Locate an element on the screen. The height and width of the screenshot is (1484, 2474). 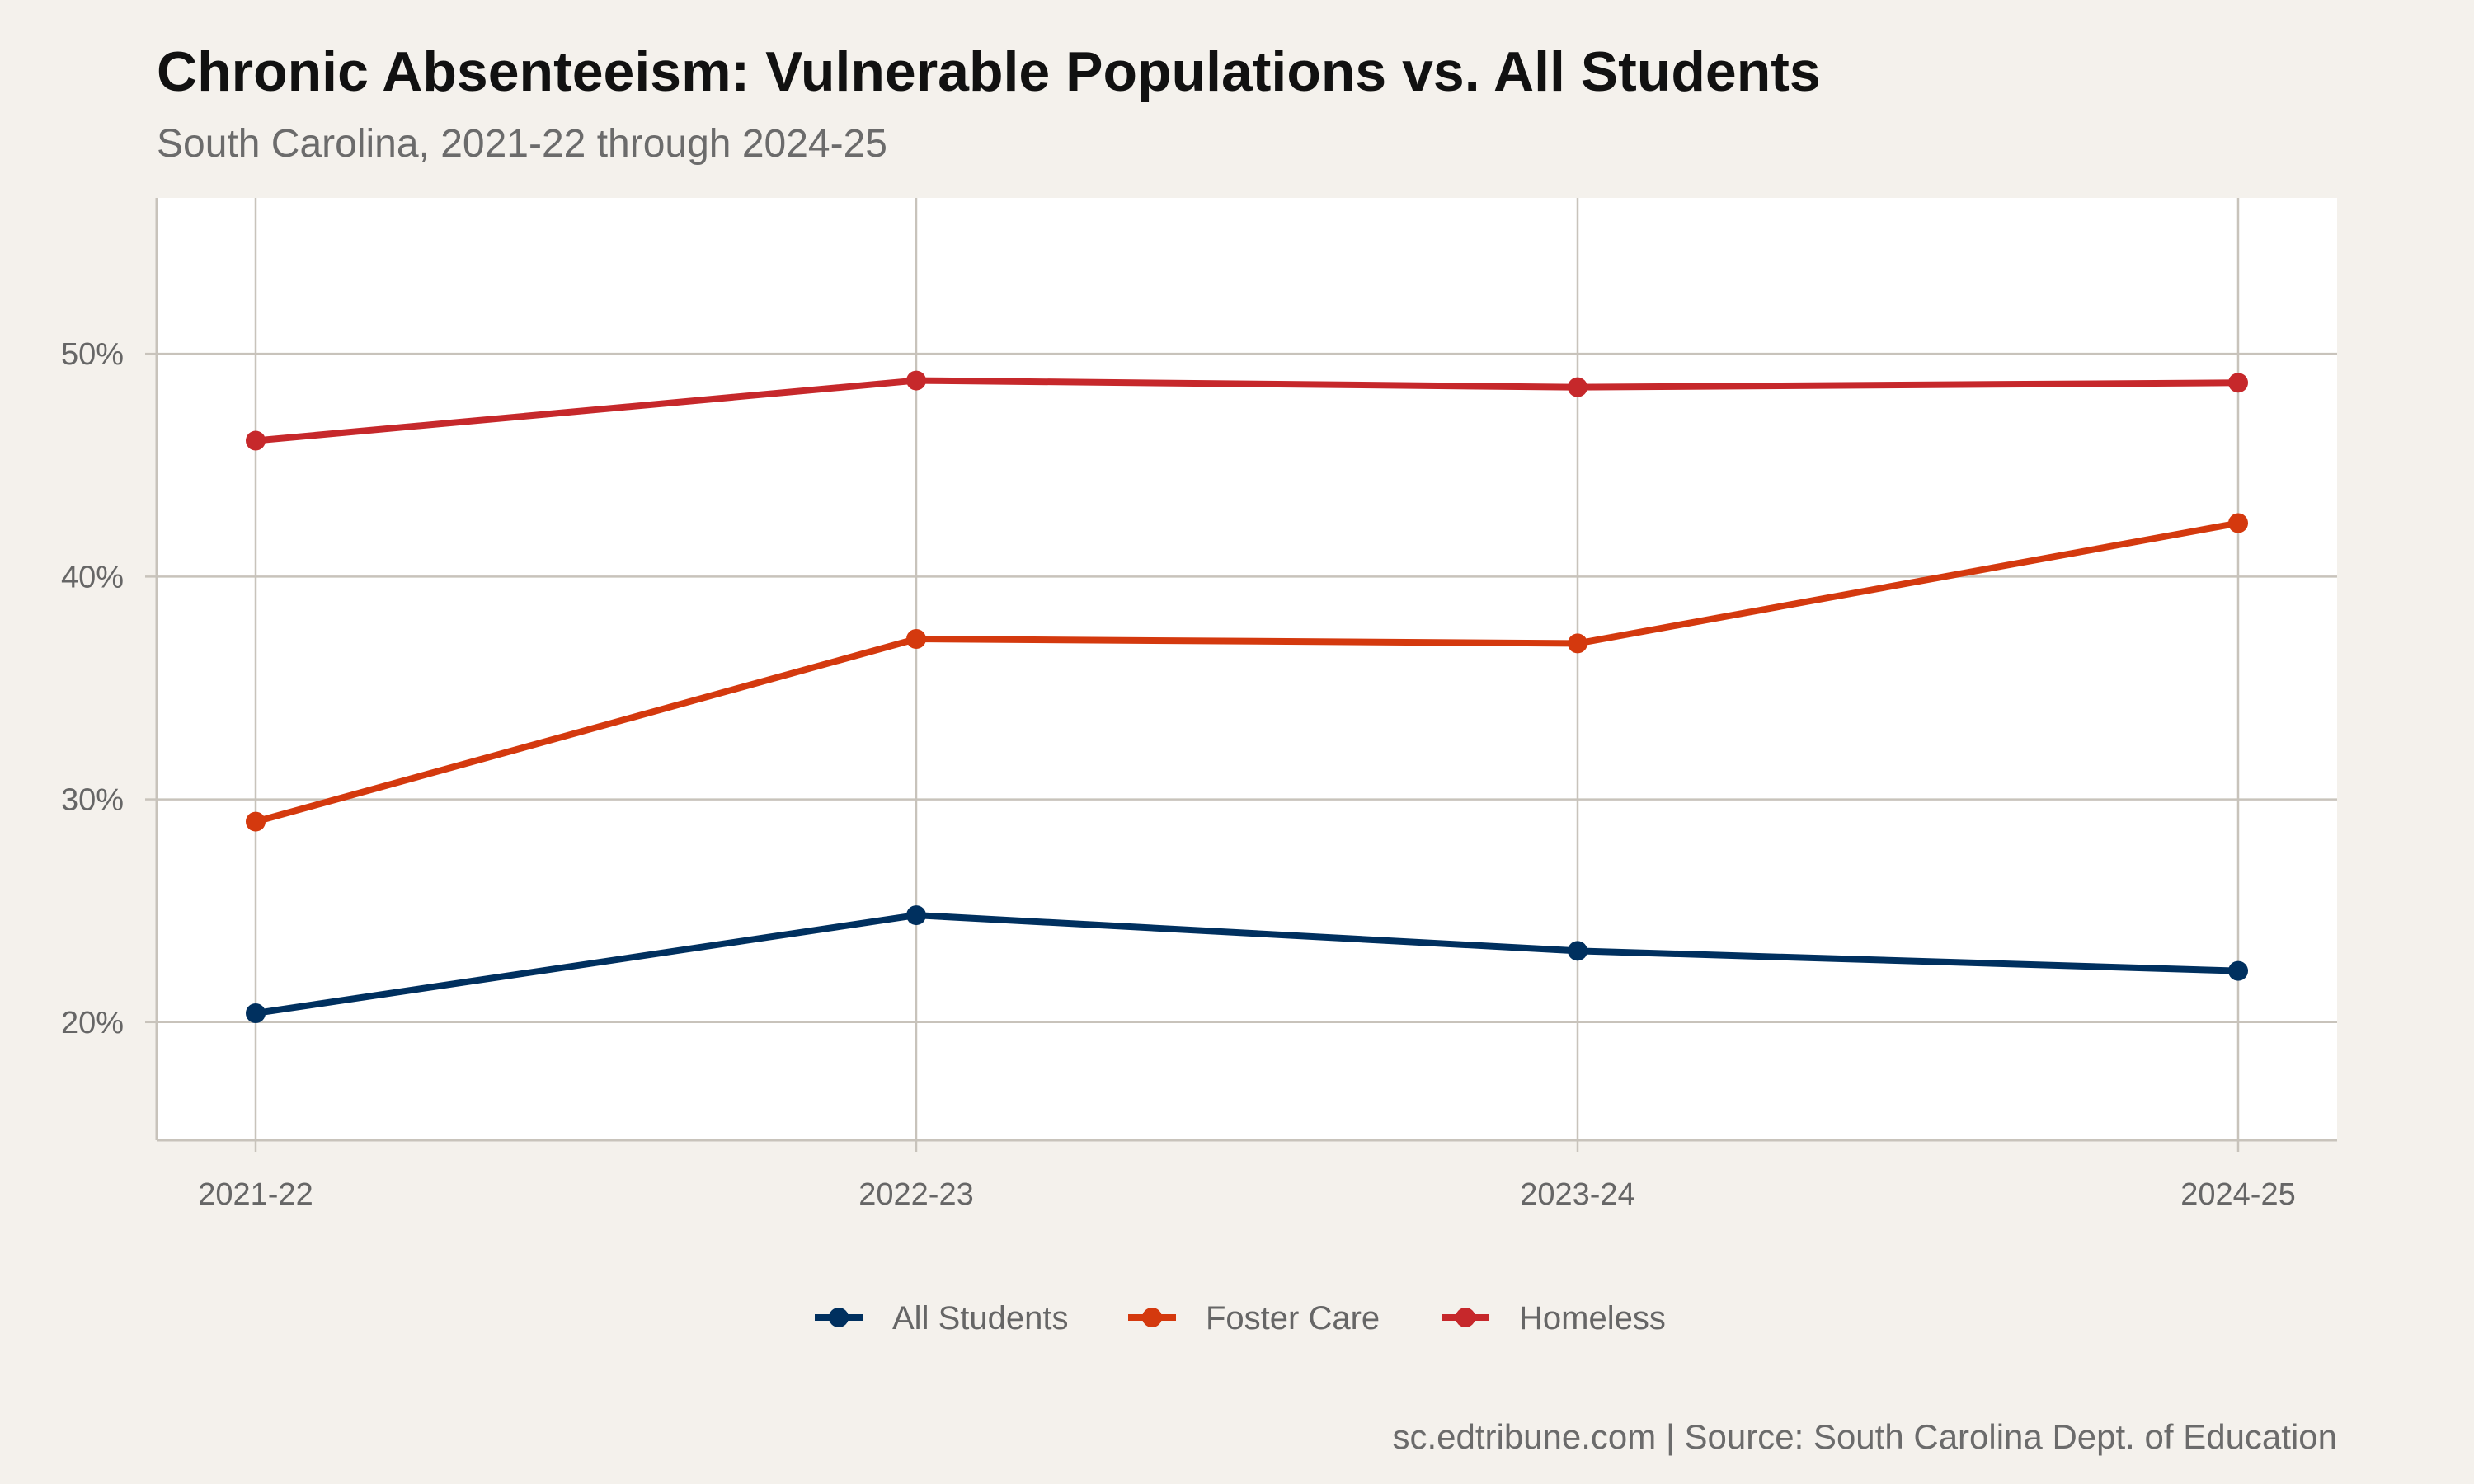
line-all-students is located at coordinates (1247, 965).